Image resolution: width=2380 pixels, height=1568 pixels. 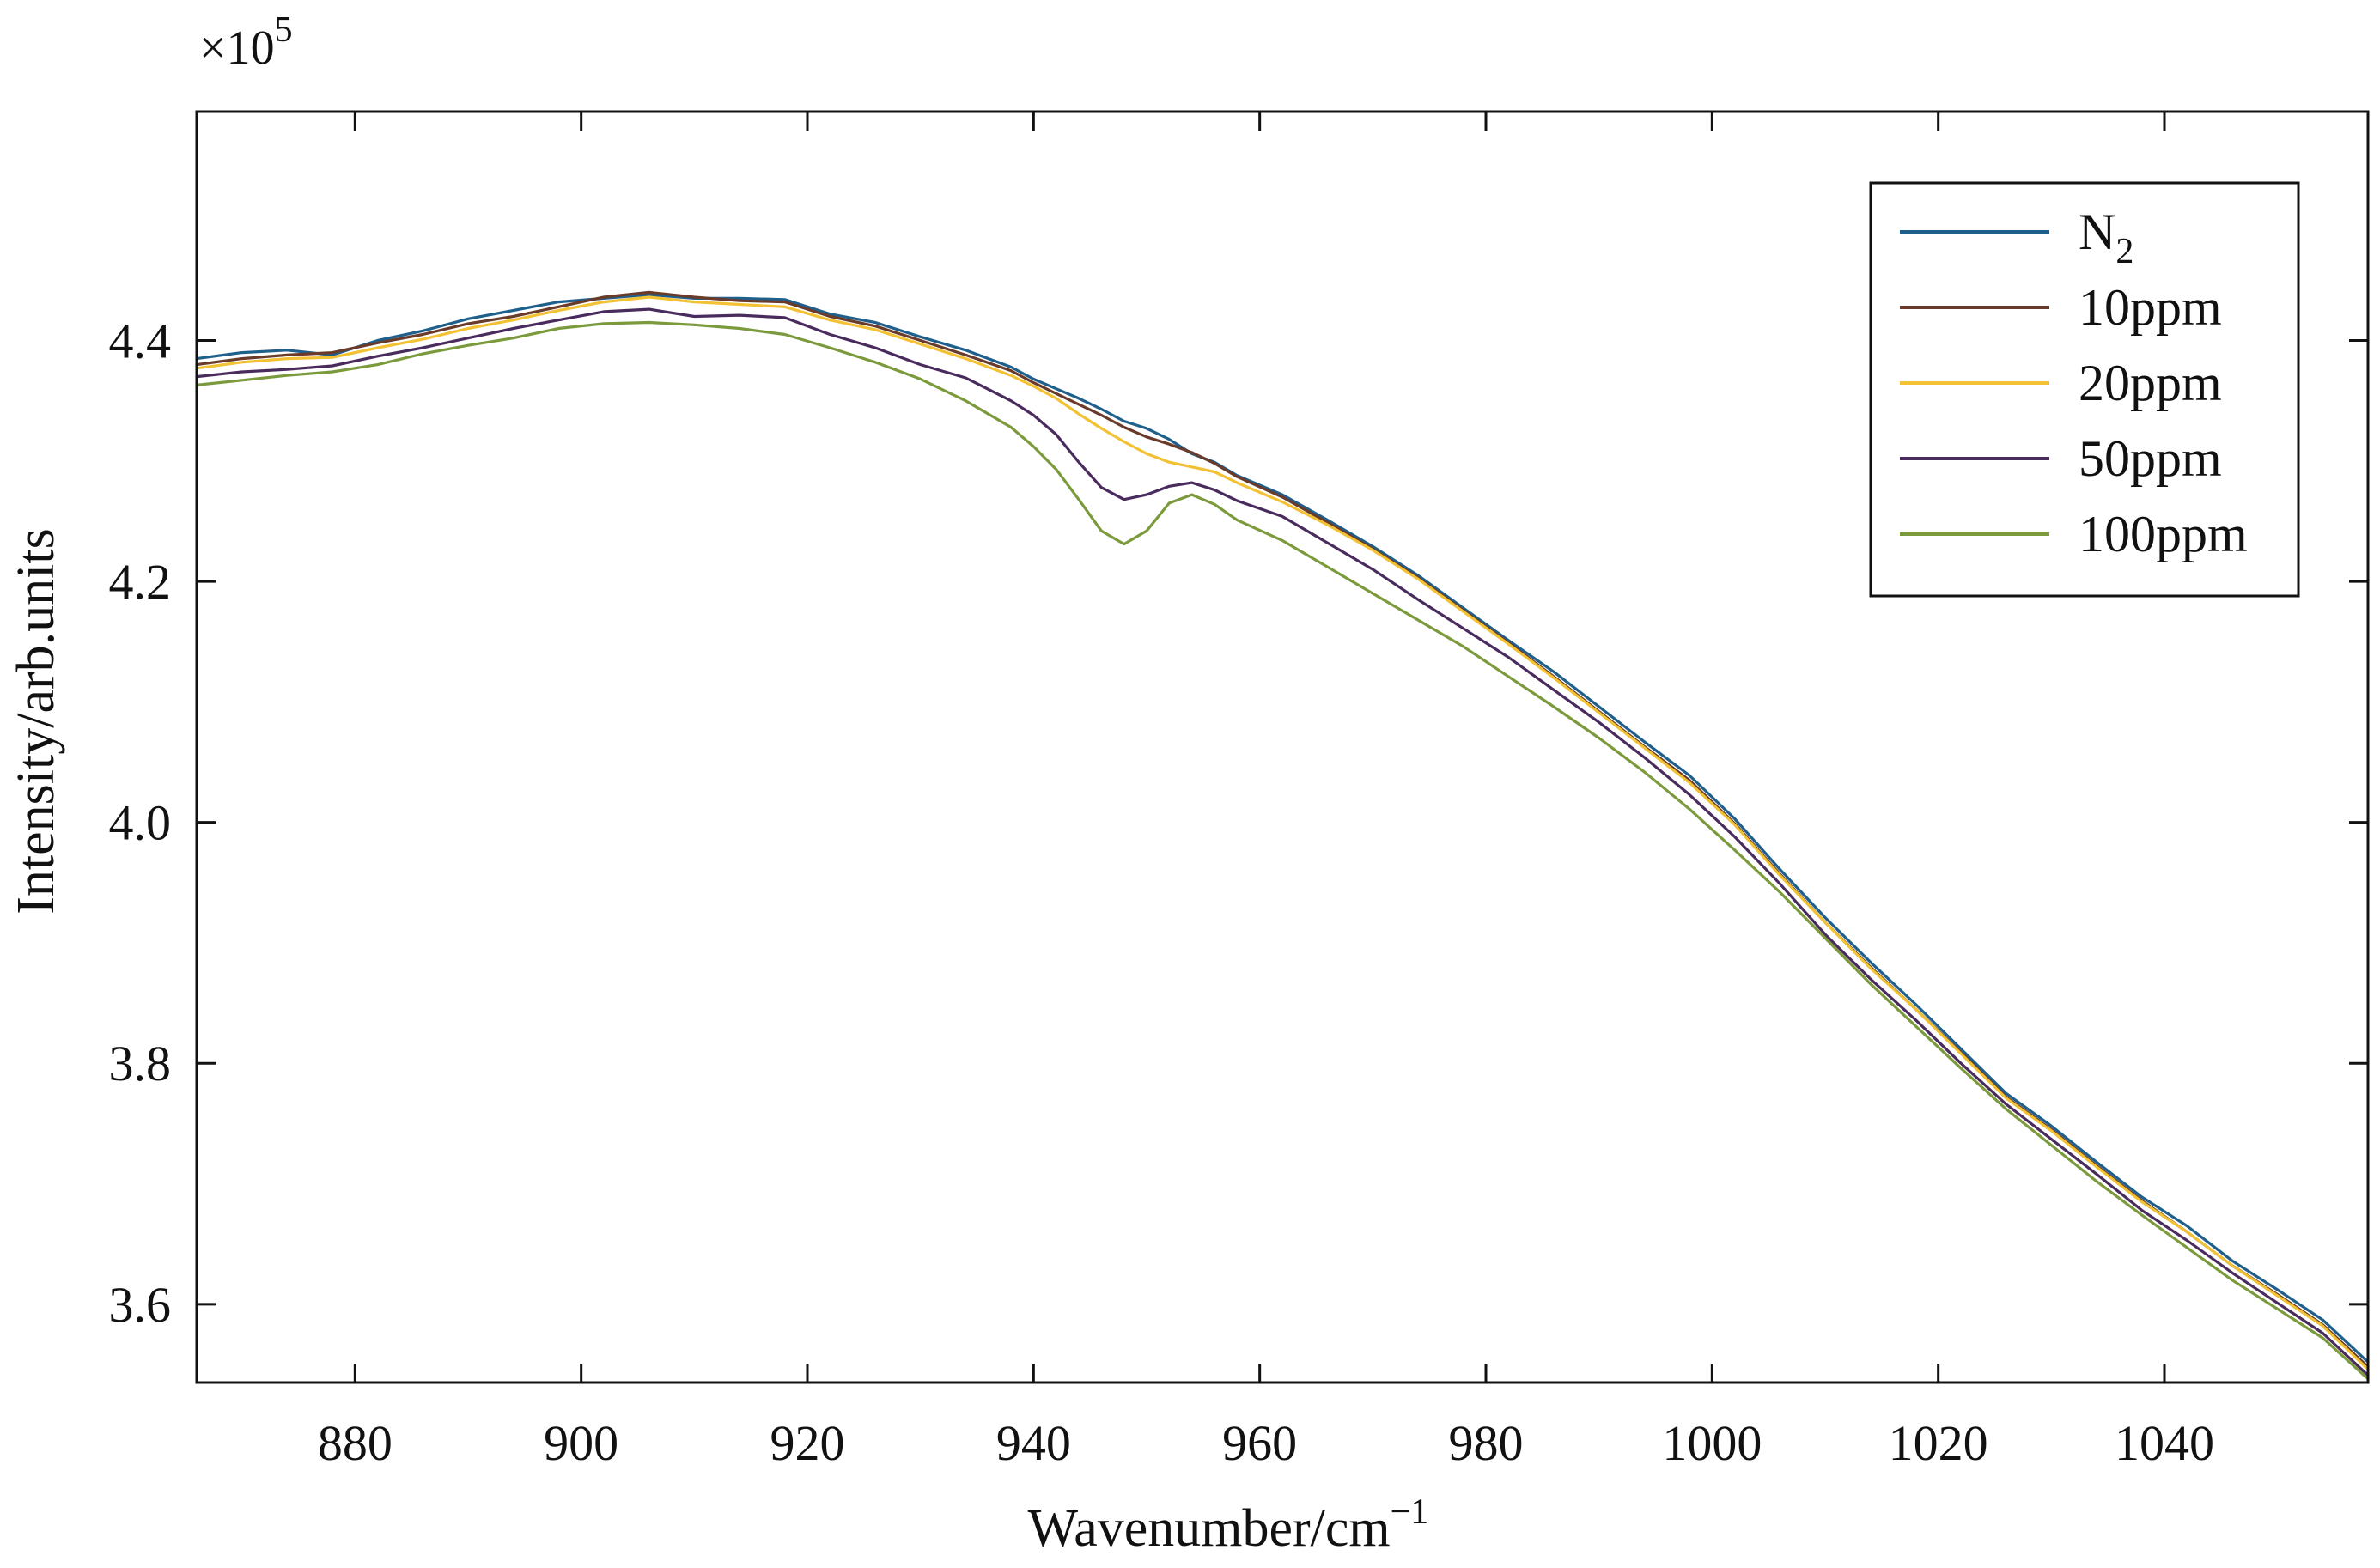 What do you see at coordinates (2151, 383) in the screenshot?
I see `legend-label-3: 20ppm` at bounding box center [2151, 383].